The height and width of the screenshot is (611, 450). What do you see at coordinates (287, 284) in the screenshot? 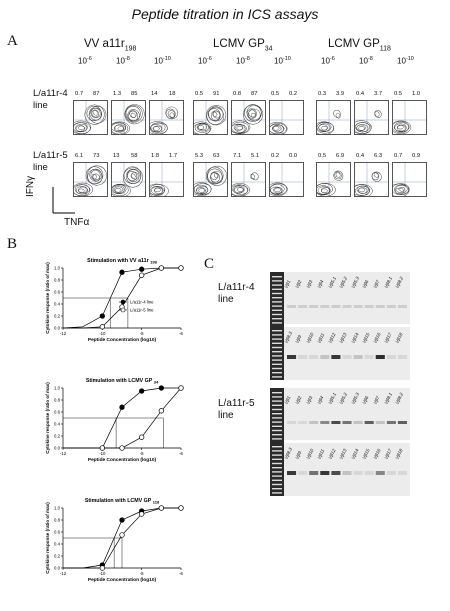
I see `lane-label: Vβ1` at bounding box center [287, 284].